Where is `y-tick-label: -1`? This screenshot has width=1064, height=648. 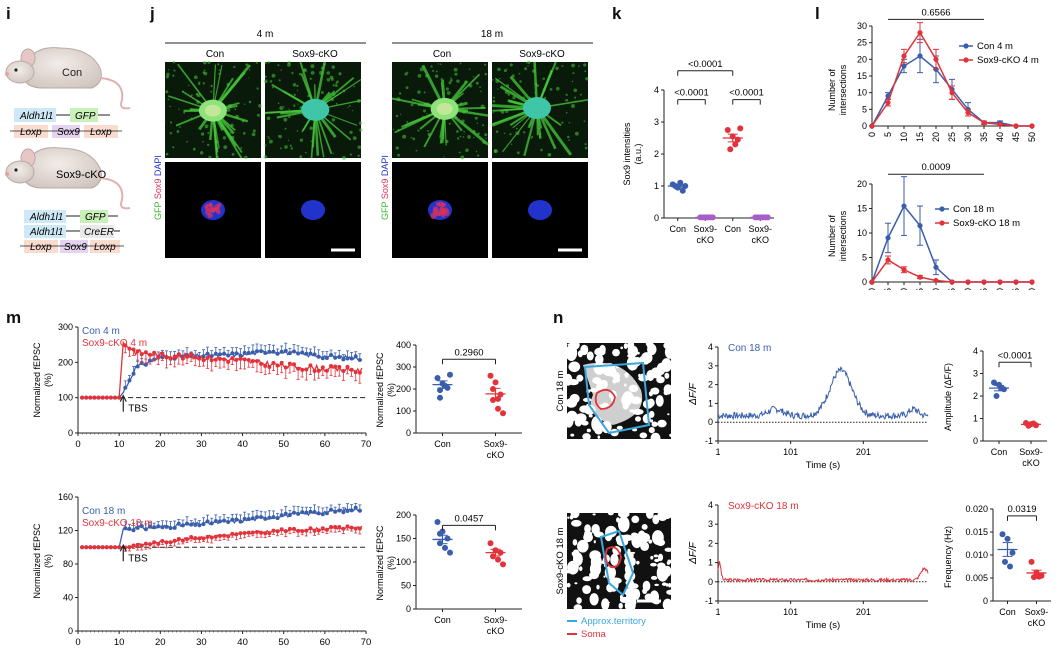
y-tick-label: -1 is located at coordinates (709, 441).